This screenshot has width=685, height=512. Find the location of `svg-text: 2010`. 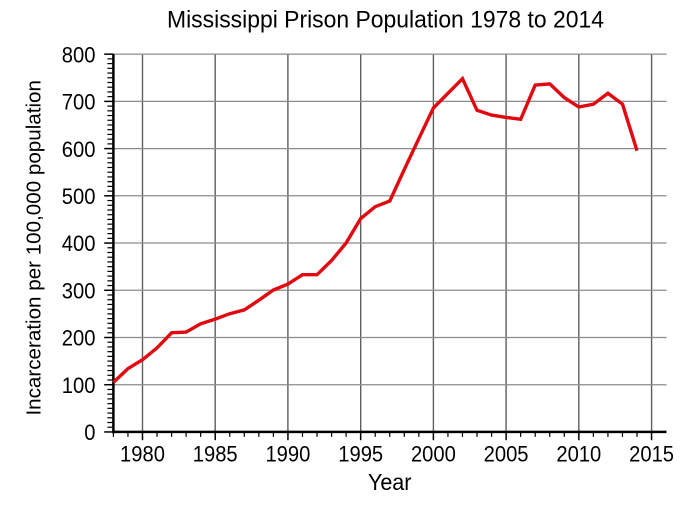

svg-text: 2010 is located at coordinates (578, 454).